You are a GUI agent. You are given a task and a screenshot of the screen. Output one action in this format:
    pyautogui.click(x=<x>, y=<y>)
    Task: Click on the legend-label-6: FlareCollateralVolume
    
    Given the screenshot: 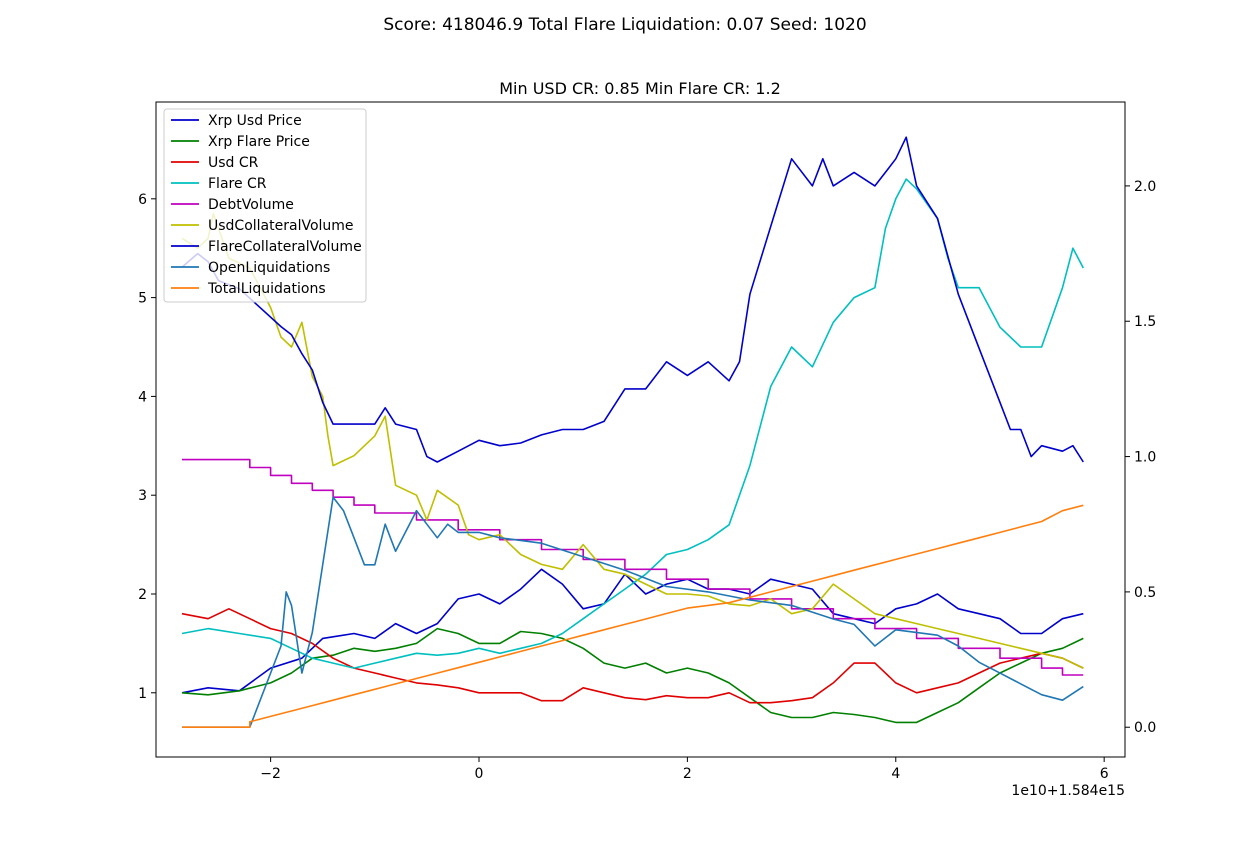 What is the action you would take?
    pyautogui.click(x=285, y=247)
    